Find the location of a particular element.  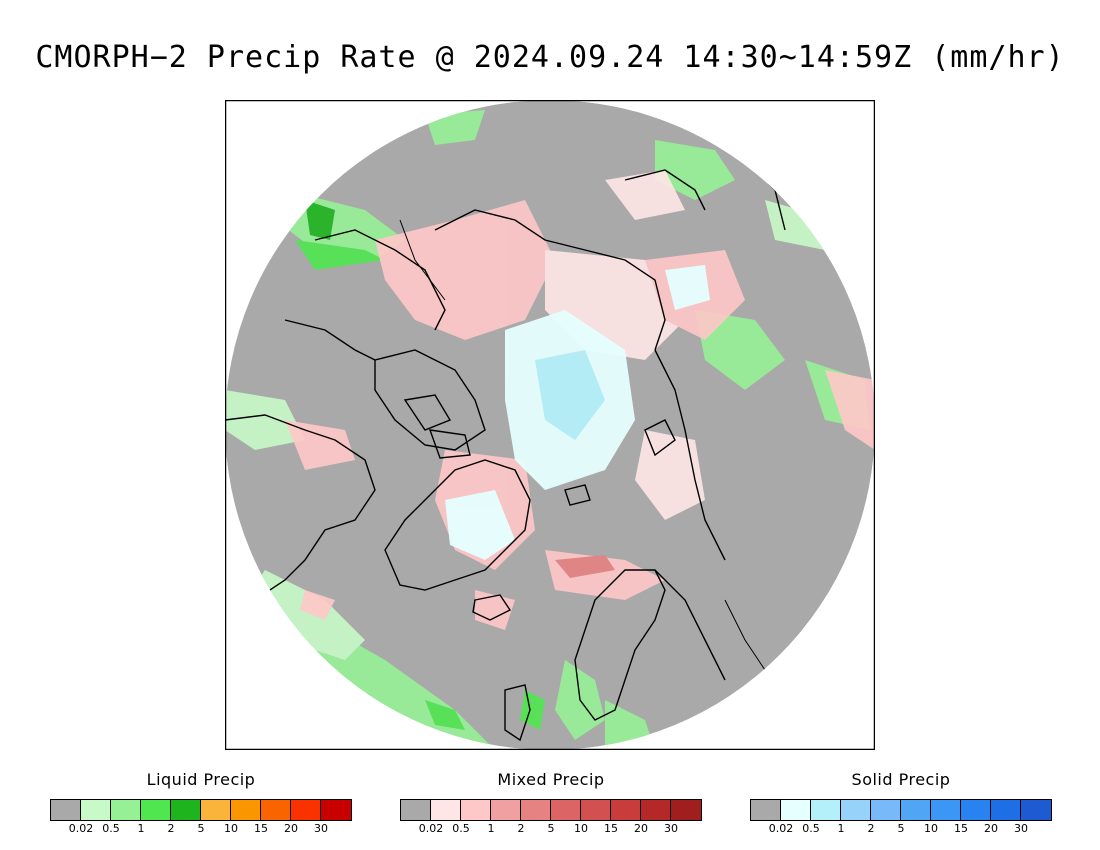

scandinavia-outline is located at coordinates (620, 645).